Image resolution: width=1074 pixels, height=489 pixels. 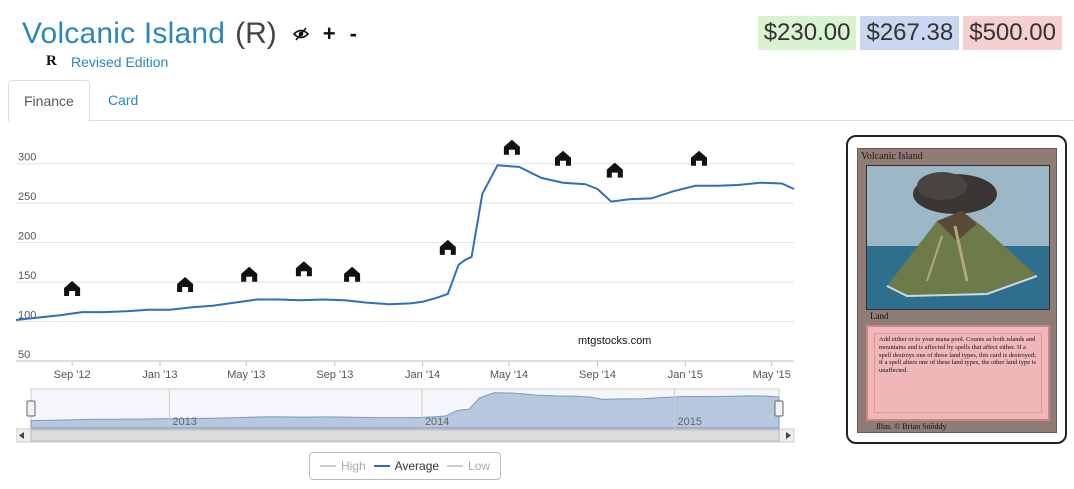 What do you see at coordinates (256, 33) in the screenshot?
I see `card-rarity: (R)` at bounding box center [256, 33].